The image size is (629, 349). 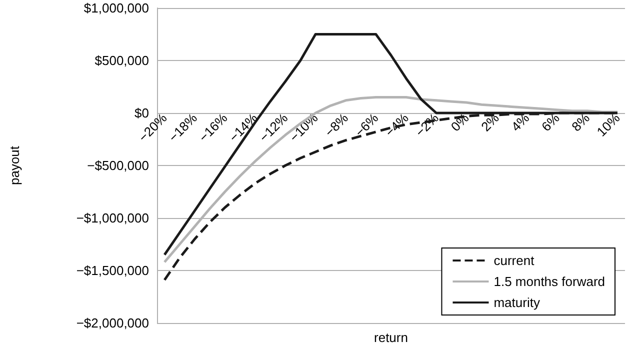 I want to click on x-tick-label: −6%, so click(x=367, y=125).